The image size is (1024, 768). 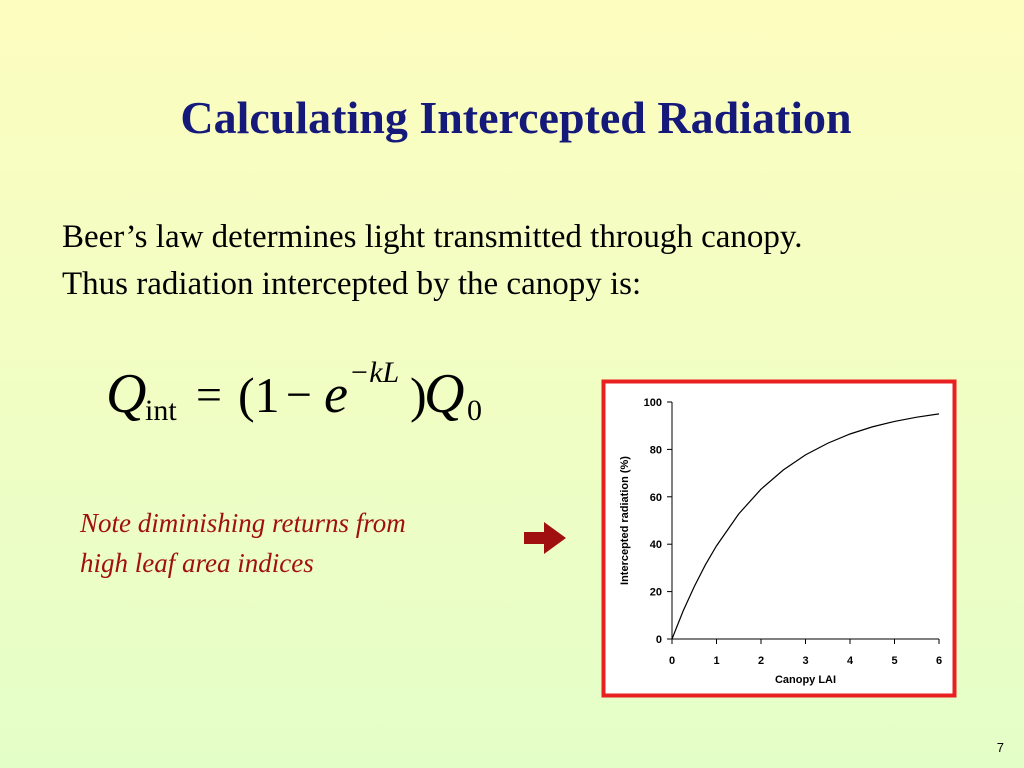 What do you see at coordinates (625, 520) in the screenshot?
I see `y-axis-title: Intercepted radiation (%)` at bounding box center [625, 520].